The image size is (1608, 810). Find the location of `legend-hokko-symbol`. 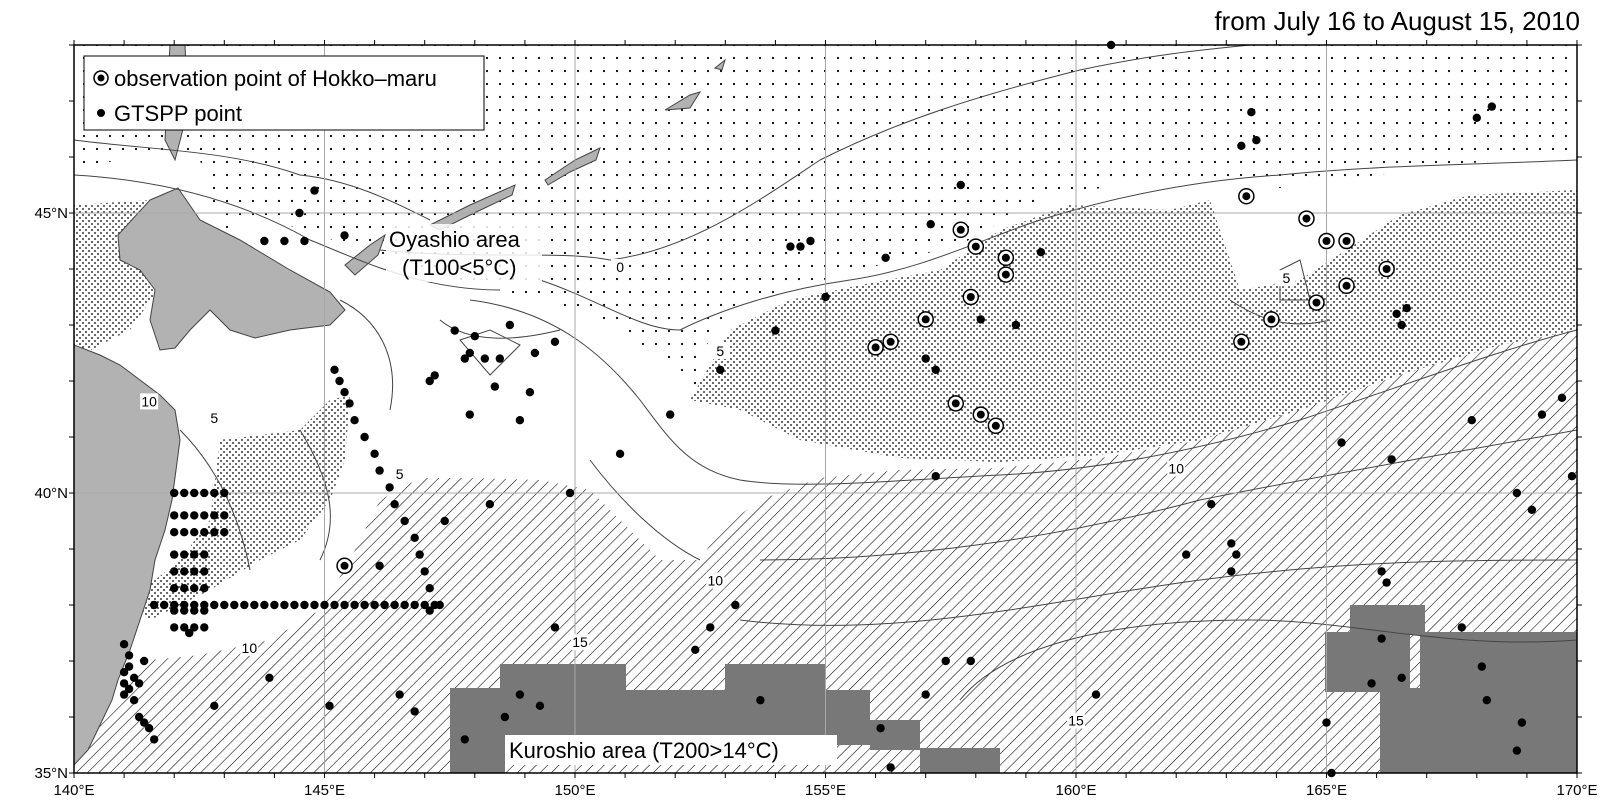

legend-hokko-symbol is located at coordinates (101, 78).